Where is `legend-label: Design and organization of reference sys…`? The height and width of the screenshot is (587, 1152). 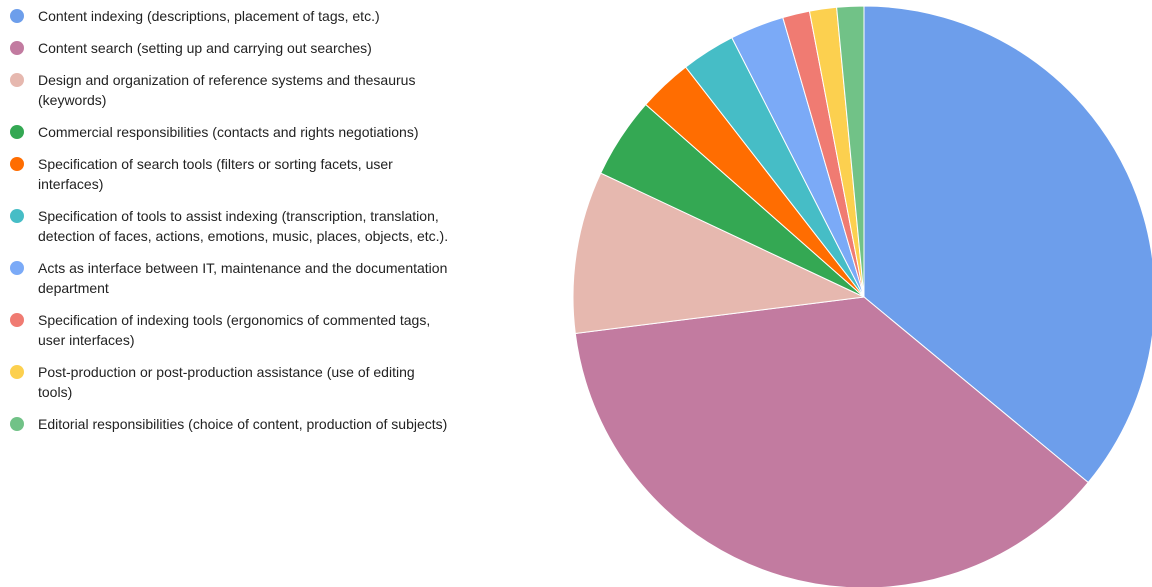
legend-label: Design and organization of reference sys… is located at coordinates (227, 90).